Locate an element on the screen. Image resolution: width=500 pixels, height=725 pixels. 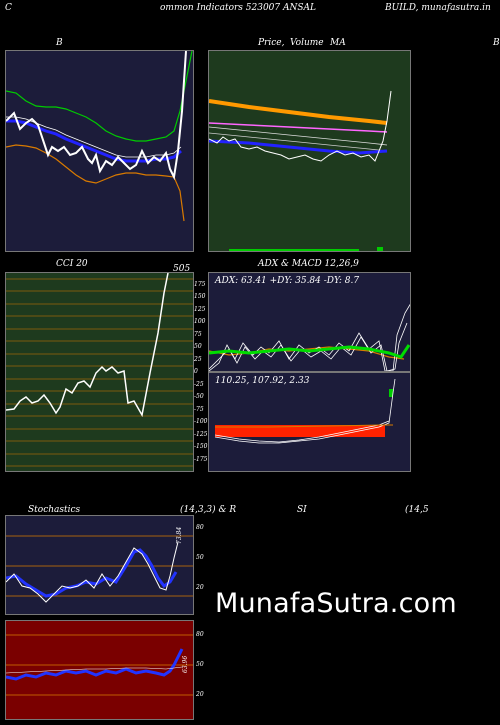
price-line is located at coordinates (300, 126).